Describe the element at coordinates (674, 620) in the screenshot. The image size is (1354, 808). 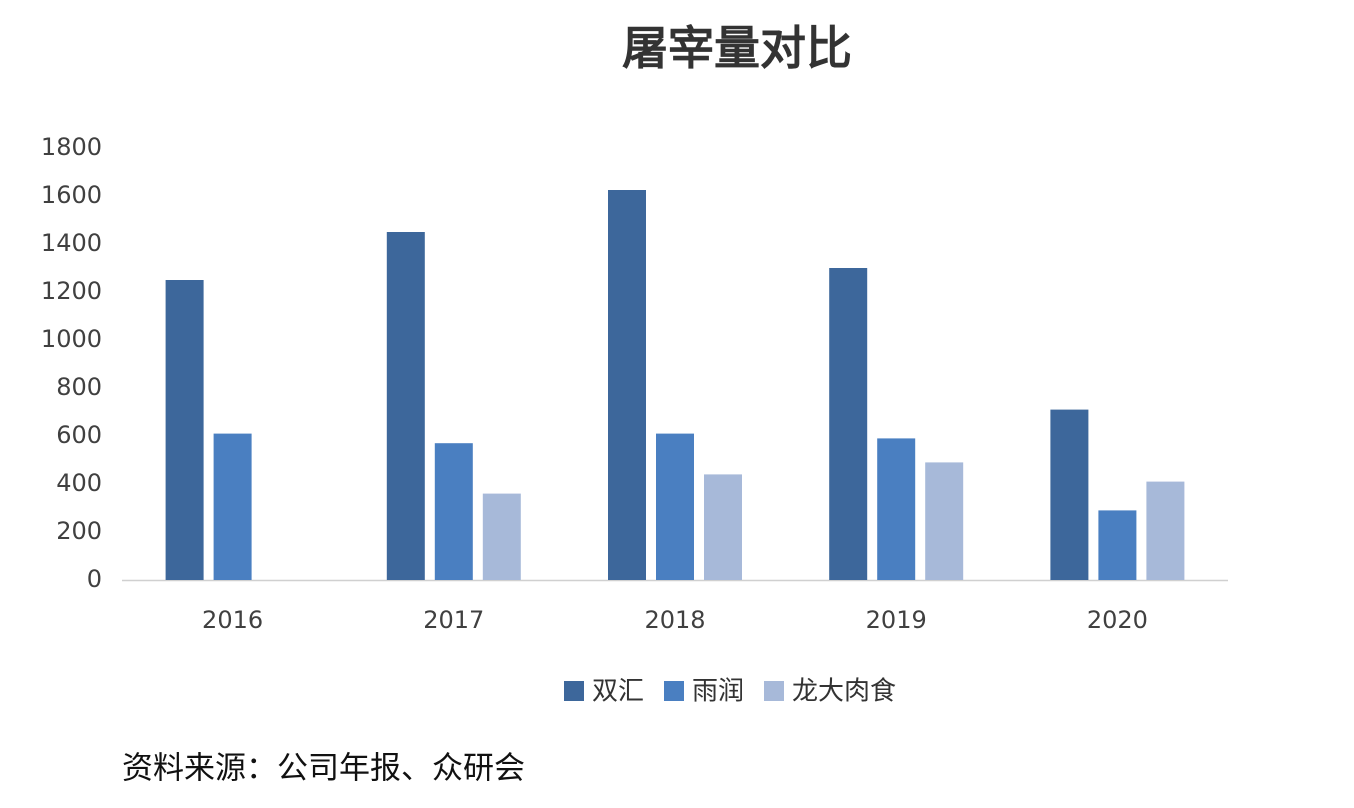
I see `x-tick-label: 2018` at that location.